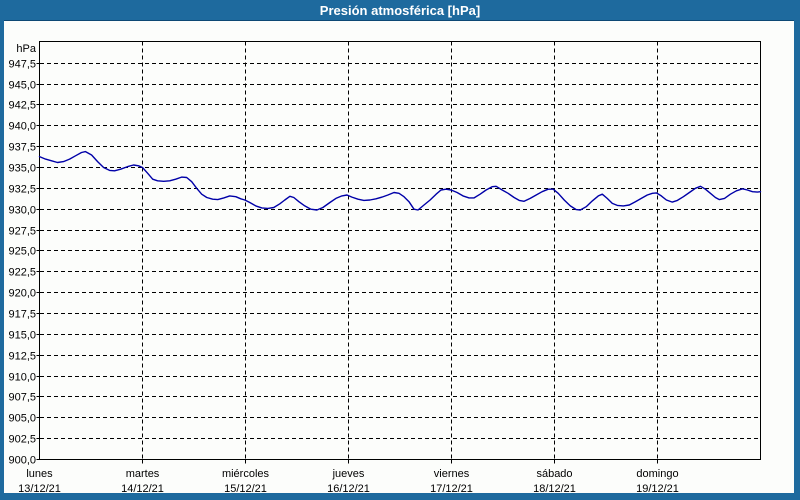 This screenshot has height=500, width=800. I want to click on x-day-label: sábado, so click(554, 474).